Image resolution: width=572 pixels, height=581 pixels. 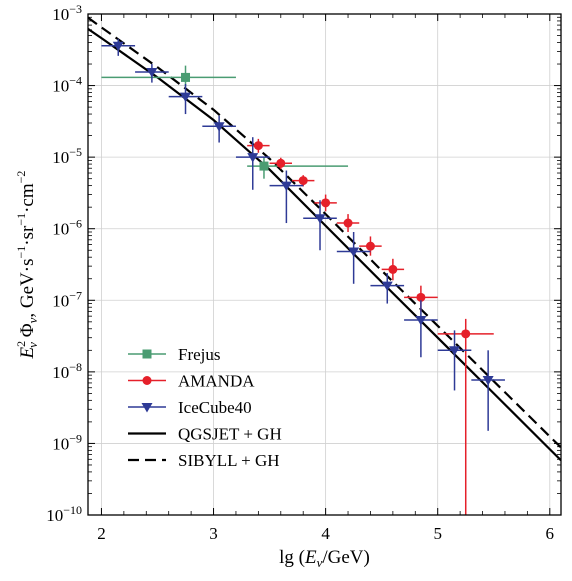 I want to click on y-tick-label: 10⁻⁶, so click(x=67, y=228).